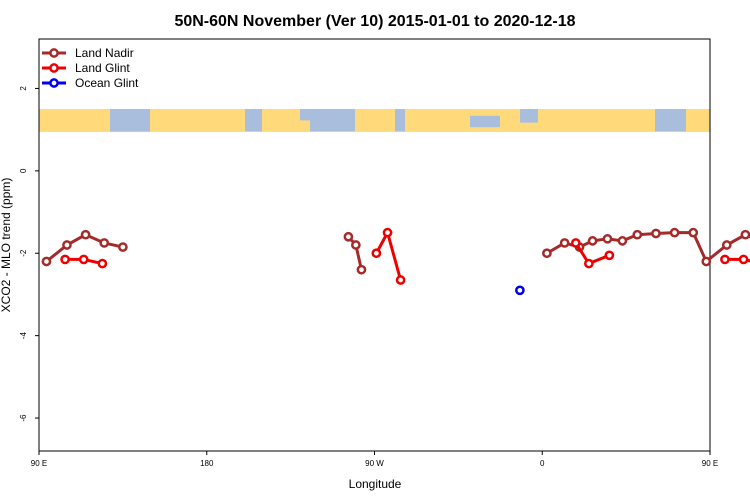 Image resolution: width=750 pixels, height=500 pixels. Describe the element at coordinates (23, 336) in the screenshot. I see `y-tick-label: -4` at that location.